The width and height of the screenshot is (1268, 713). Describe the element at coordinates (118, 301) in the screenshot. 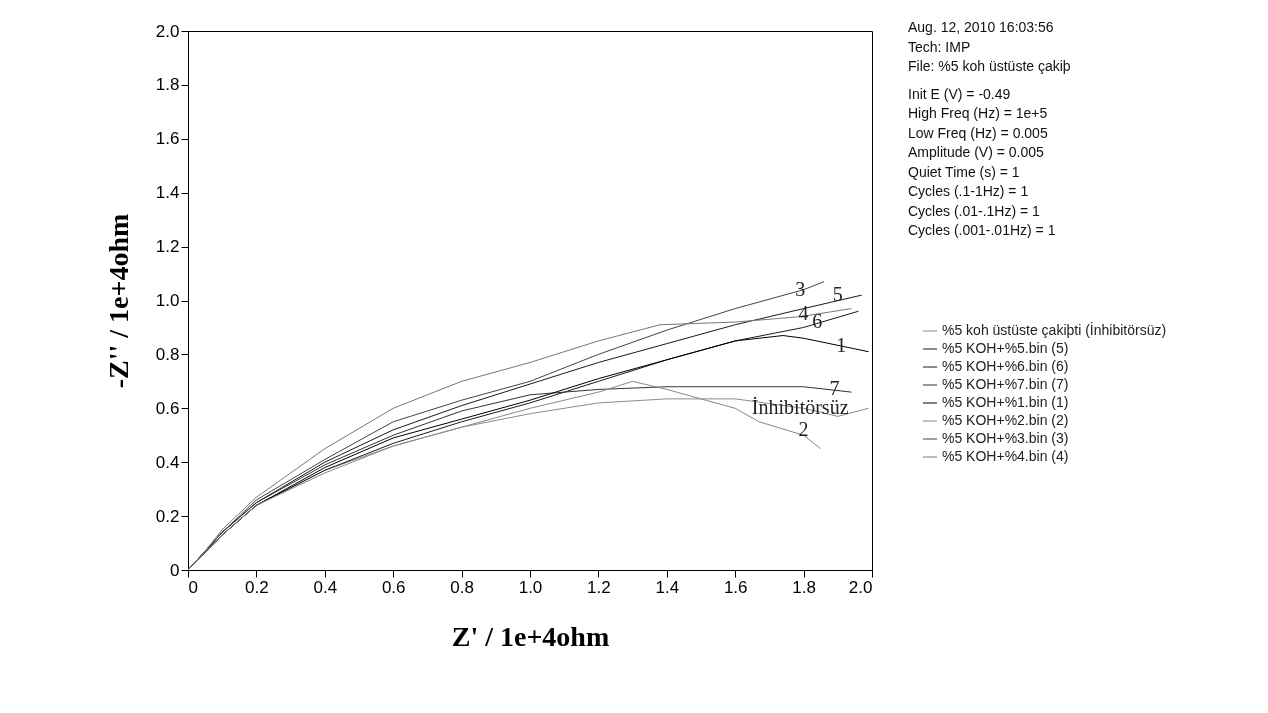

I see `y-axis-title: -Z'' / 1e+4ohm` at that location.